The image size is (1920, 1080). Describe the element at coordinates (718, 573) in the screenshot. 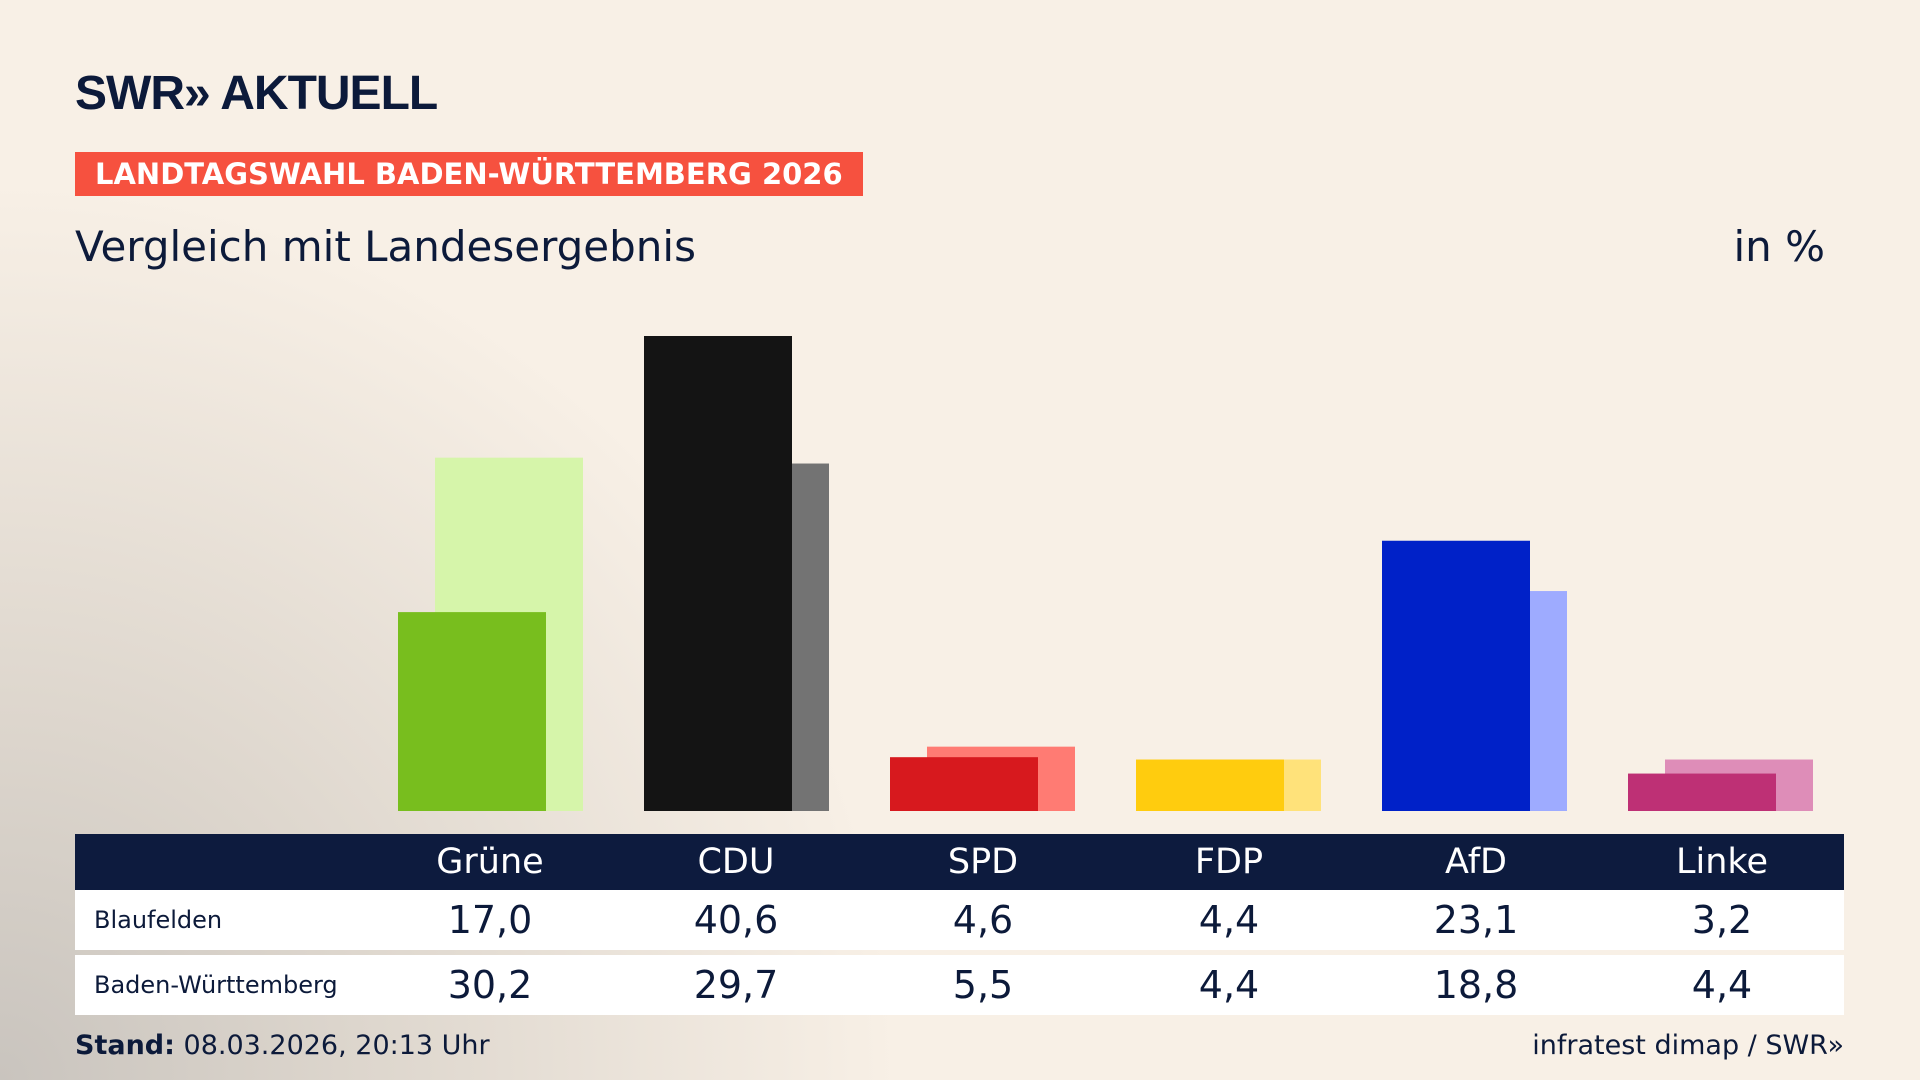

I see `bar-cdu-local` at that location.